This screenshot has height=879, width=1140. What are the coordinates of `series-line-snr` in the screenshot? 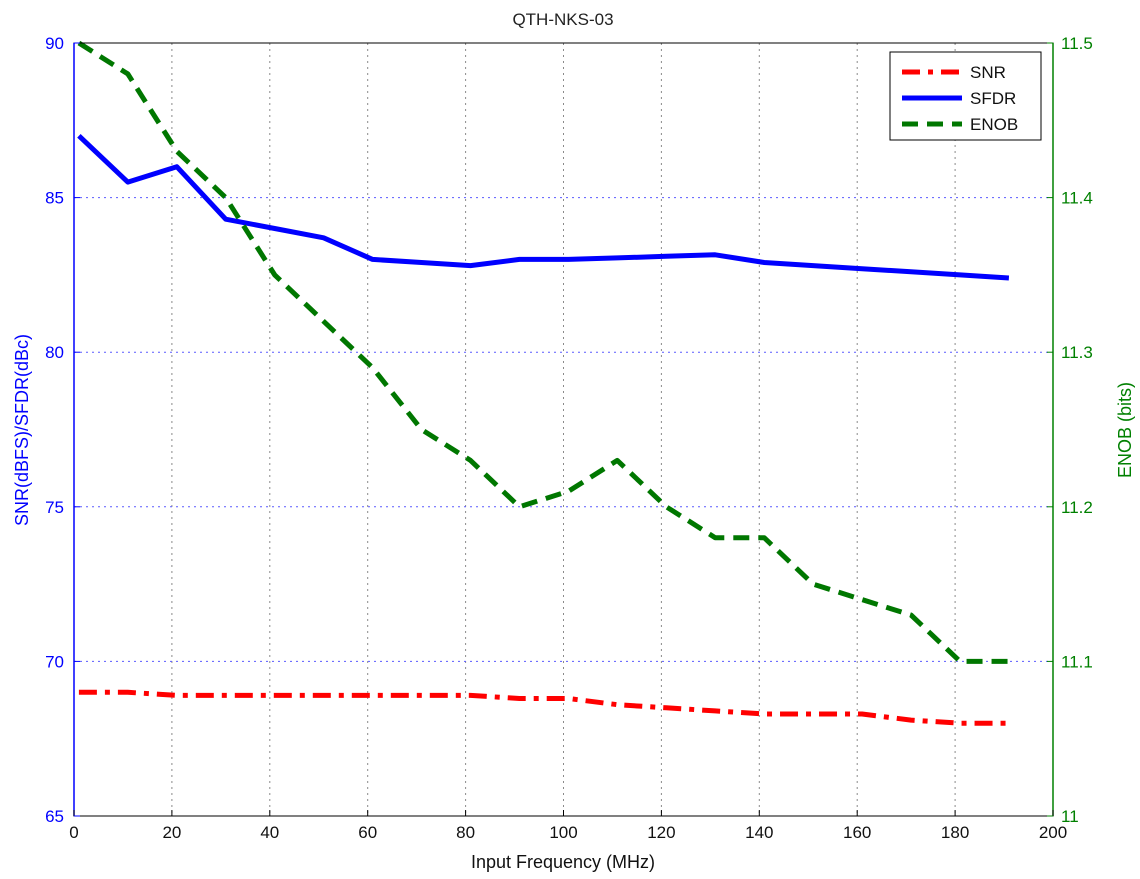 It's located at (543, 707).